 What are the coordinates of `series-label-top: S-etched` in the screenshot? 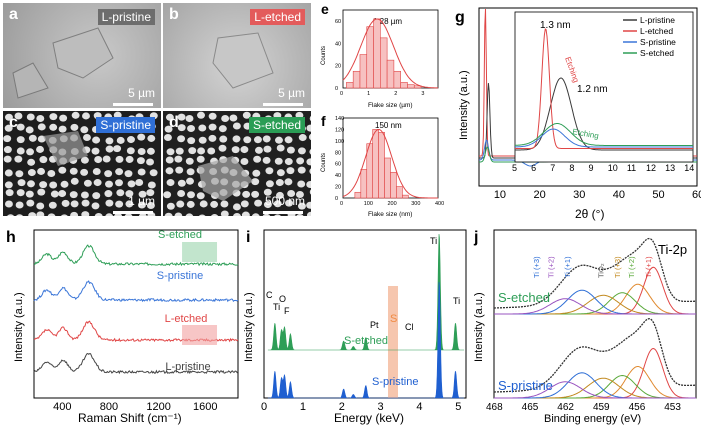 It's located at (524, 297).